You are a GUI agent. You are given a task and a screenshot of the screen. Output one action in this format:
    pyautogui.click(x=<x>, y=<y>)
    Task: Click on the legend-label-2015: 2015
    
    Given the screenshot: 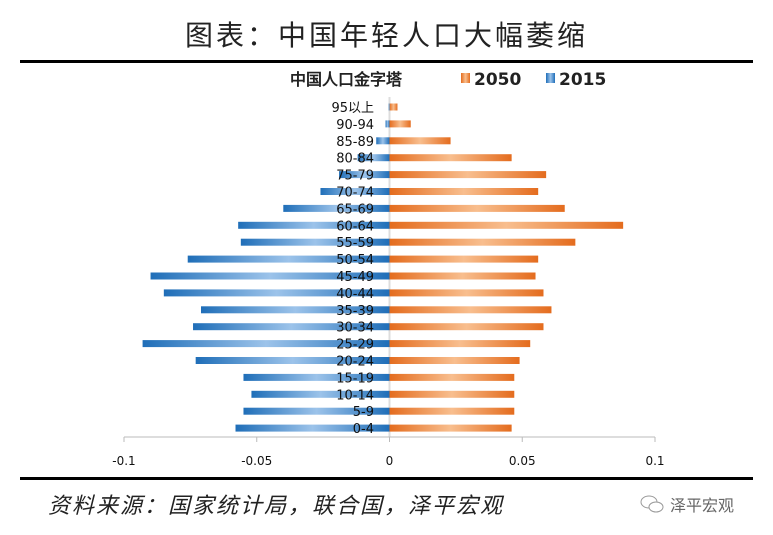 What is the action you would take?
    pyautogui.click(x=582, y=80)
    